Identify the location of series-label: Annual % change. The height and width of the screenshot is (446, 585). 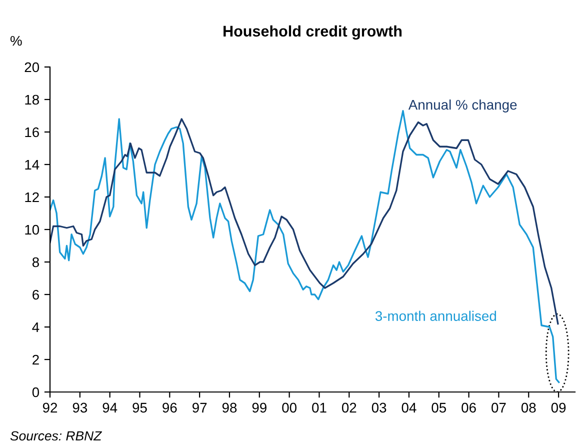
(462, 106).